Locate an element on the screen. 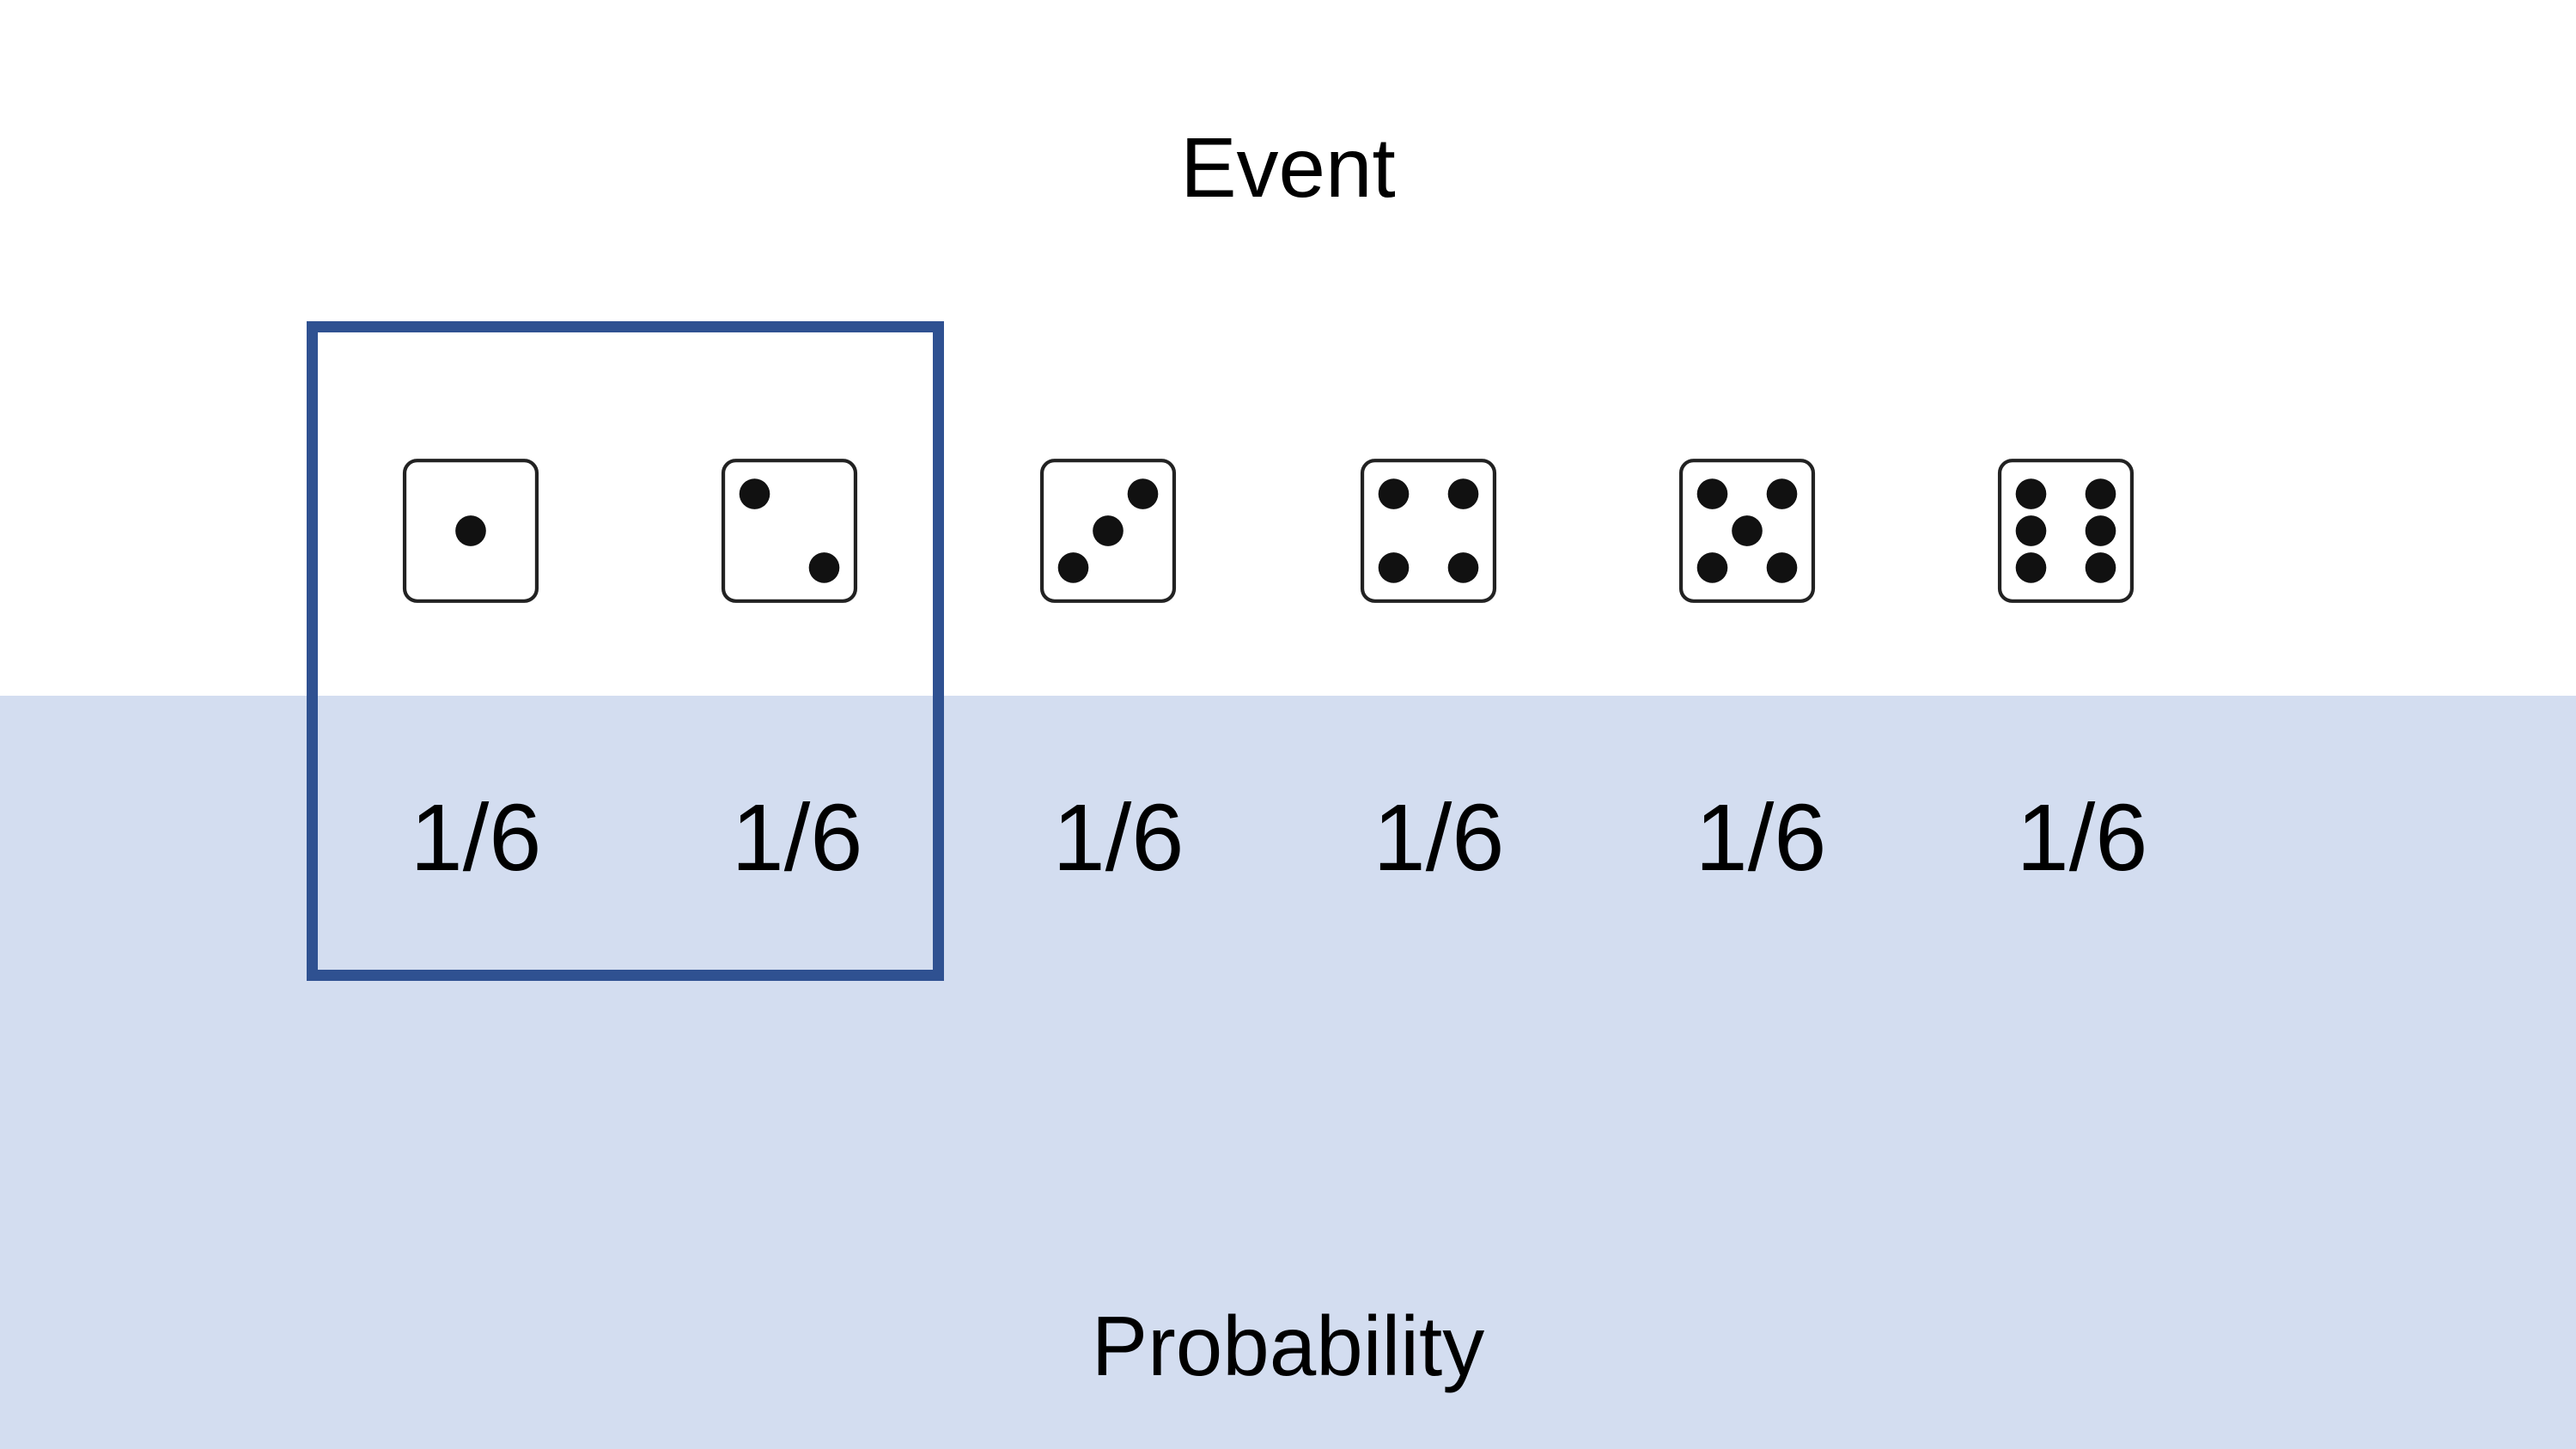 This screenshot has height=1449, width=2576. die-face-4-icon is located at coordinates (1428, 531).